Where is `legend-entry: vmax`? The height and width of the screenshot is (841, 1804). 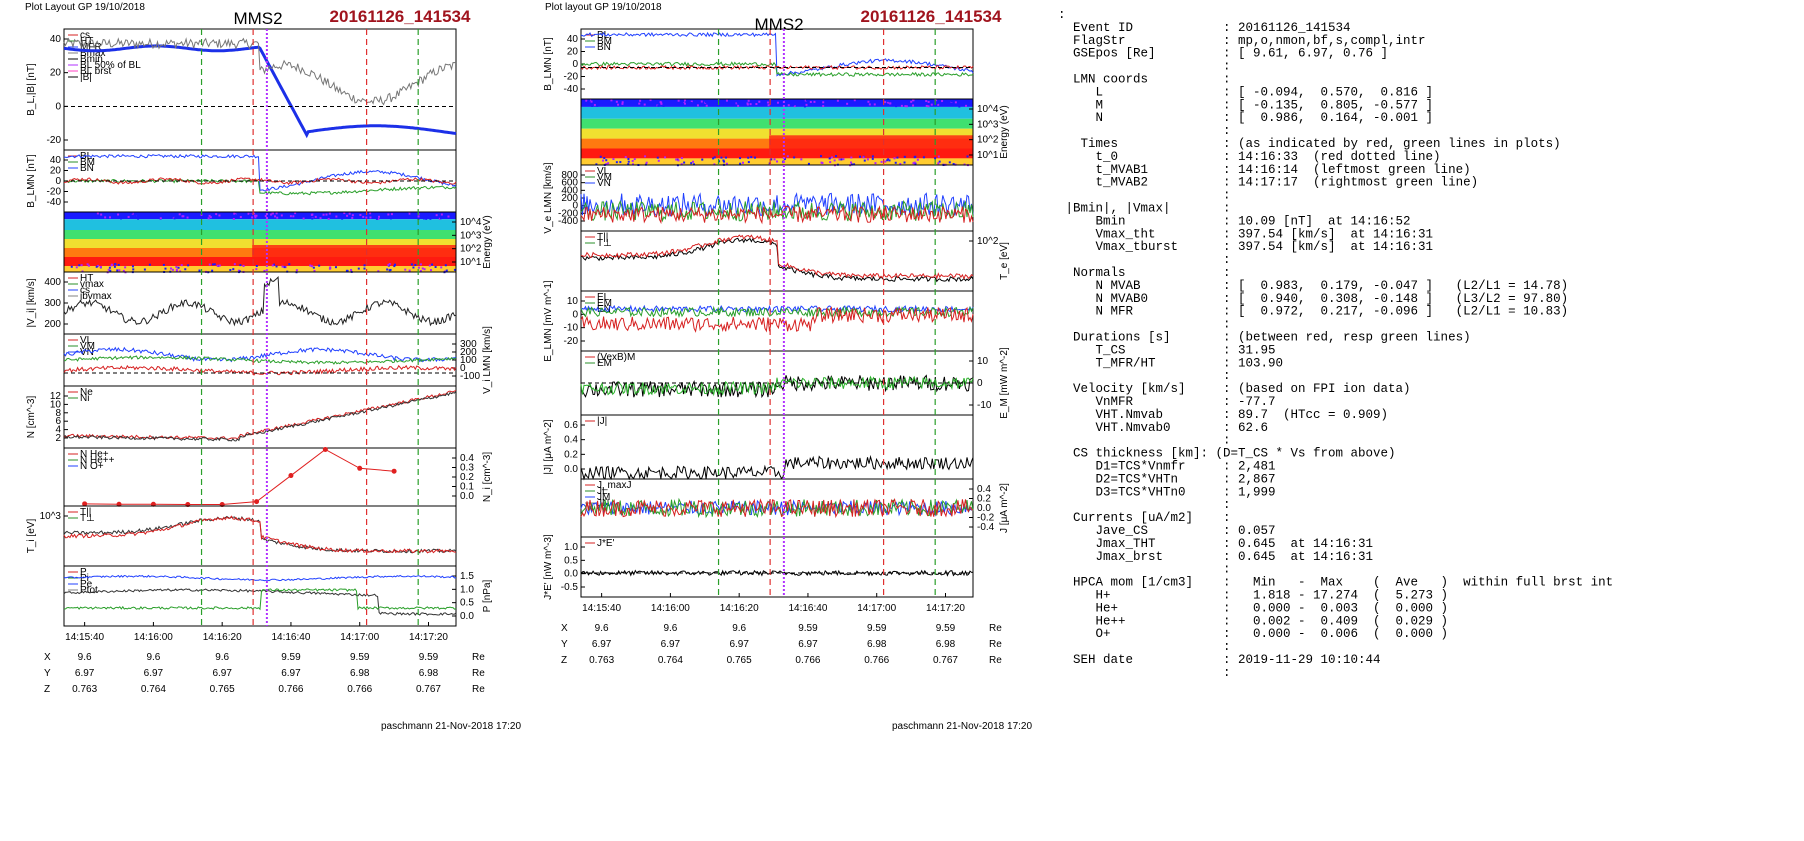
legend-entry: vmax is located at coordinates (92, 284).